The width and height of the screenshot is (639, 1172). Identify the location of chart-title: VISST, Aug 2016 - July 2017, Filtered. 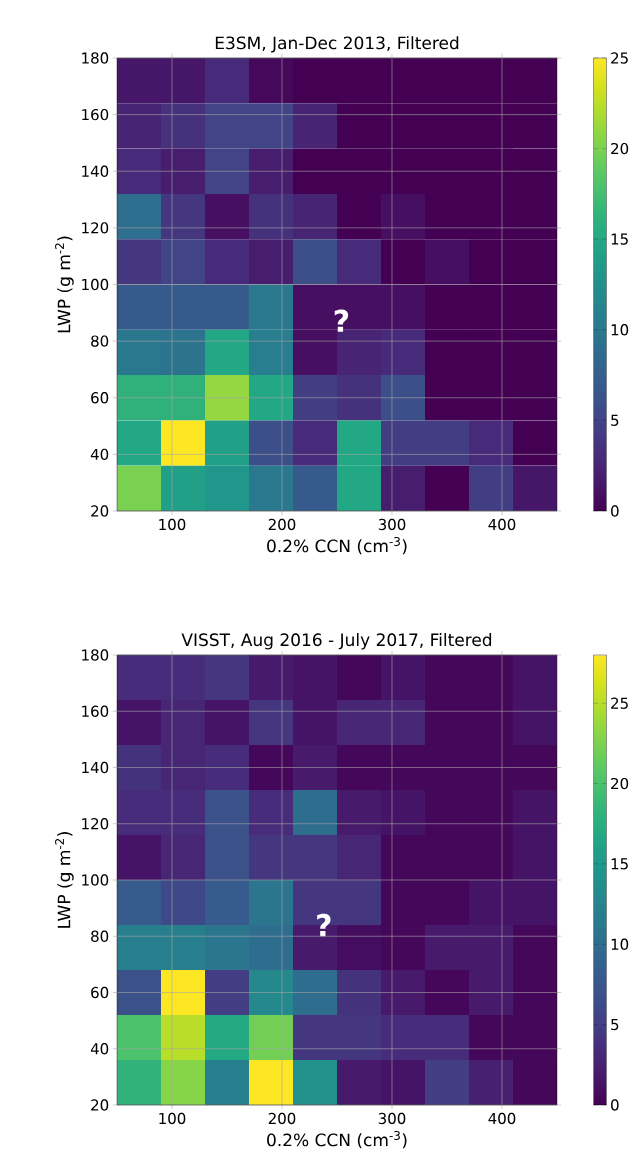
(336, 641).